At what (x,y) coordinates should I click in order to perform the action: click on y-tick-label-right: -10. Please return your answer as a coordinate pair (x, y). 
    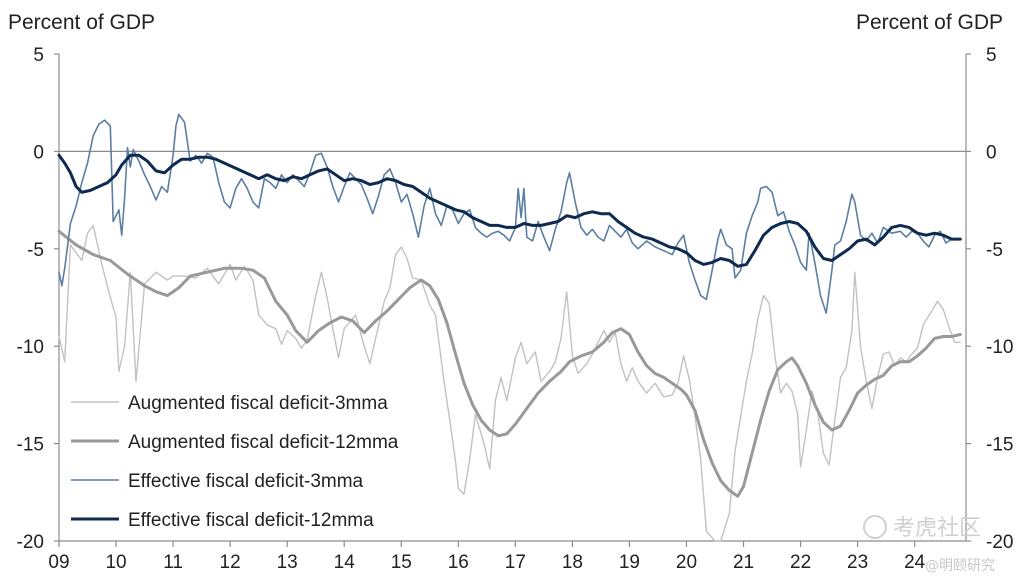
    Looking at the image, I should click on (999, 347).